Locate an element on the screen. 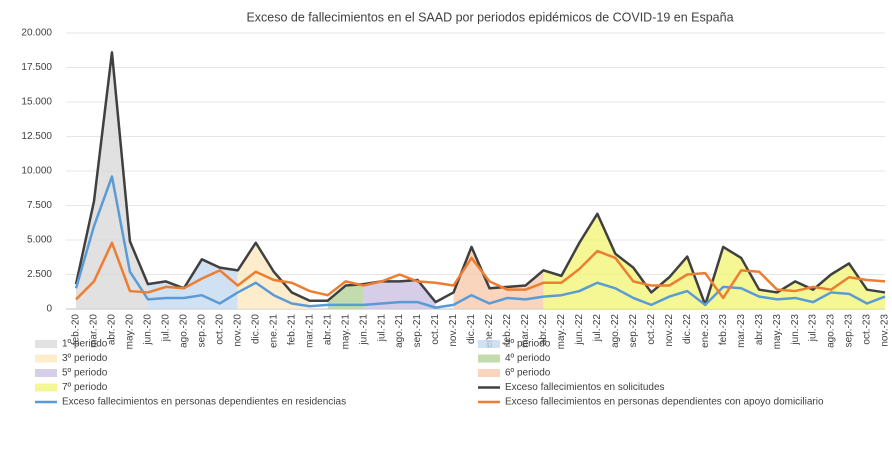  x-tick-label: ago.-23 is located at coordinates (831, 331).